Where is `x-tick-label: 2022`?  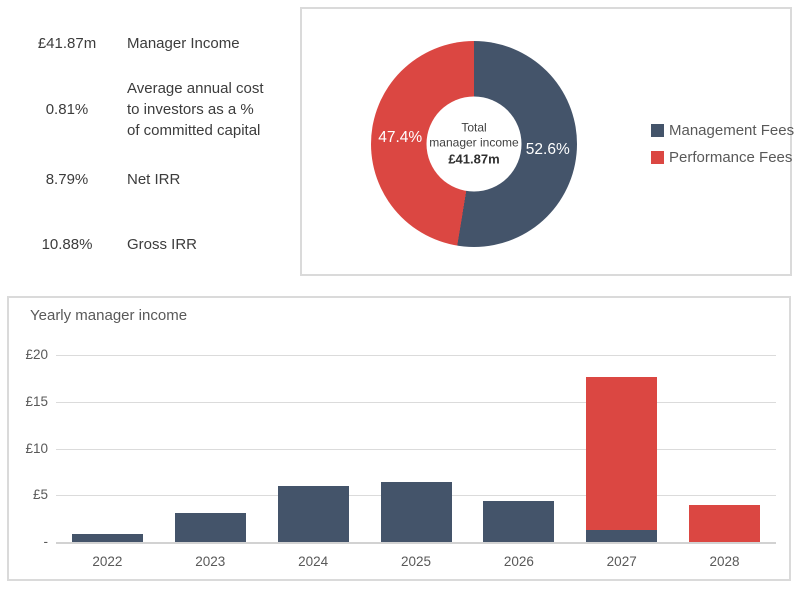 x-tick-label: 2022 is located at coordinates (107, 561).